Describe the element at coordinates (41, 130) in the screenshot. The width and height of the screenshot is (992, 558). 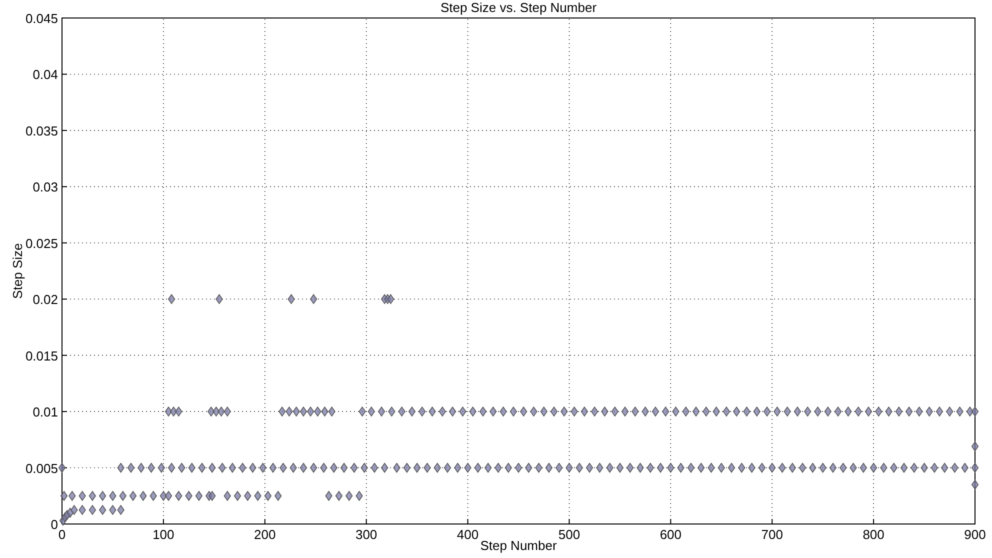
I see `y-tick-label: 0.035` at that location.